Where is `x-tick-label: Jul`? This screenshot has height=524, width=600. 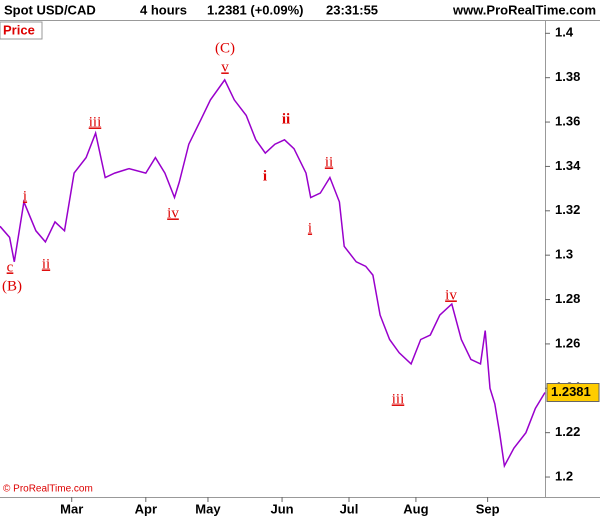
x-tick-label: Jul is located at coordinates (349, 508).